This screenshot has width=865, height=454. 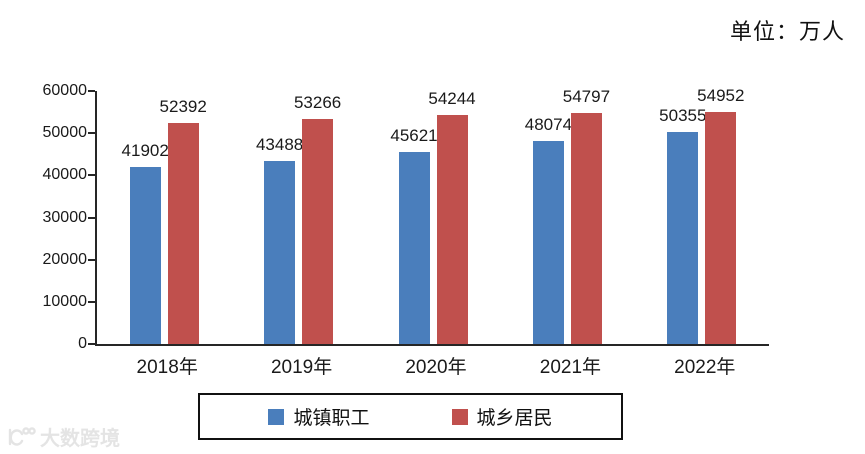 What do you see at coordinates (65, 259) in the screenshot?
I see `y-axis-tick-label: 20000` at bounding box center [65, 259].